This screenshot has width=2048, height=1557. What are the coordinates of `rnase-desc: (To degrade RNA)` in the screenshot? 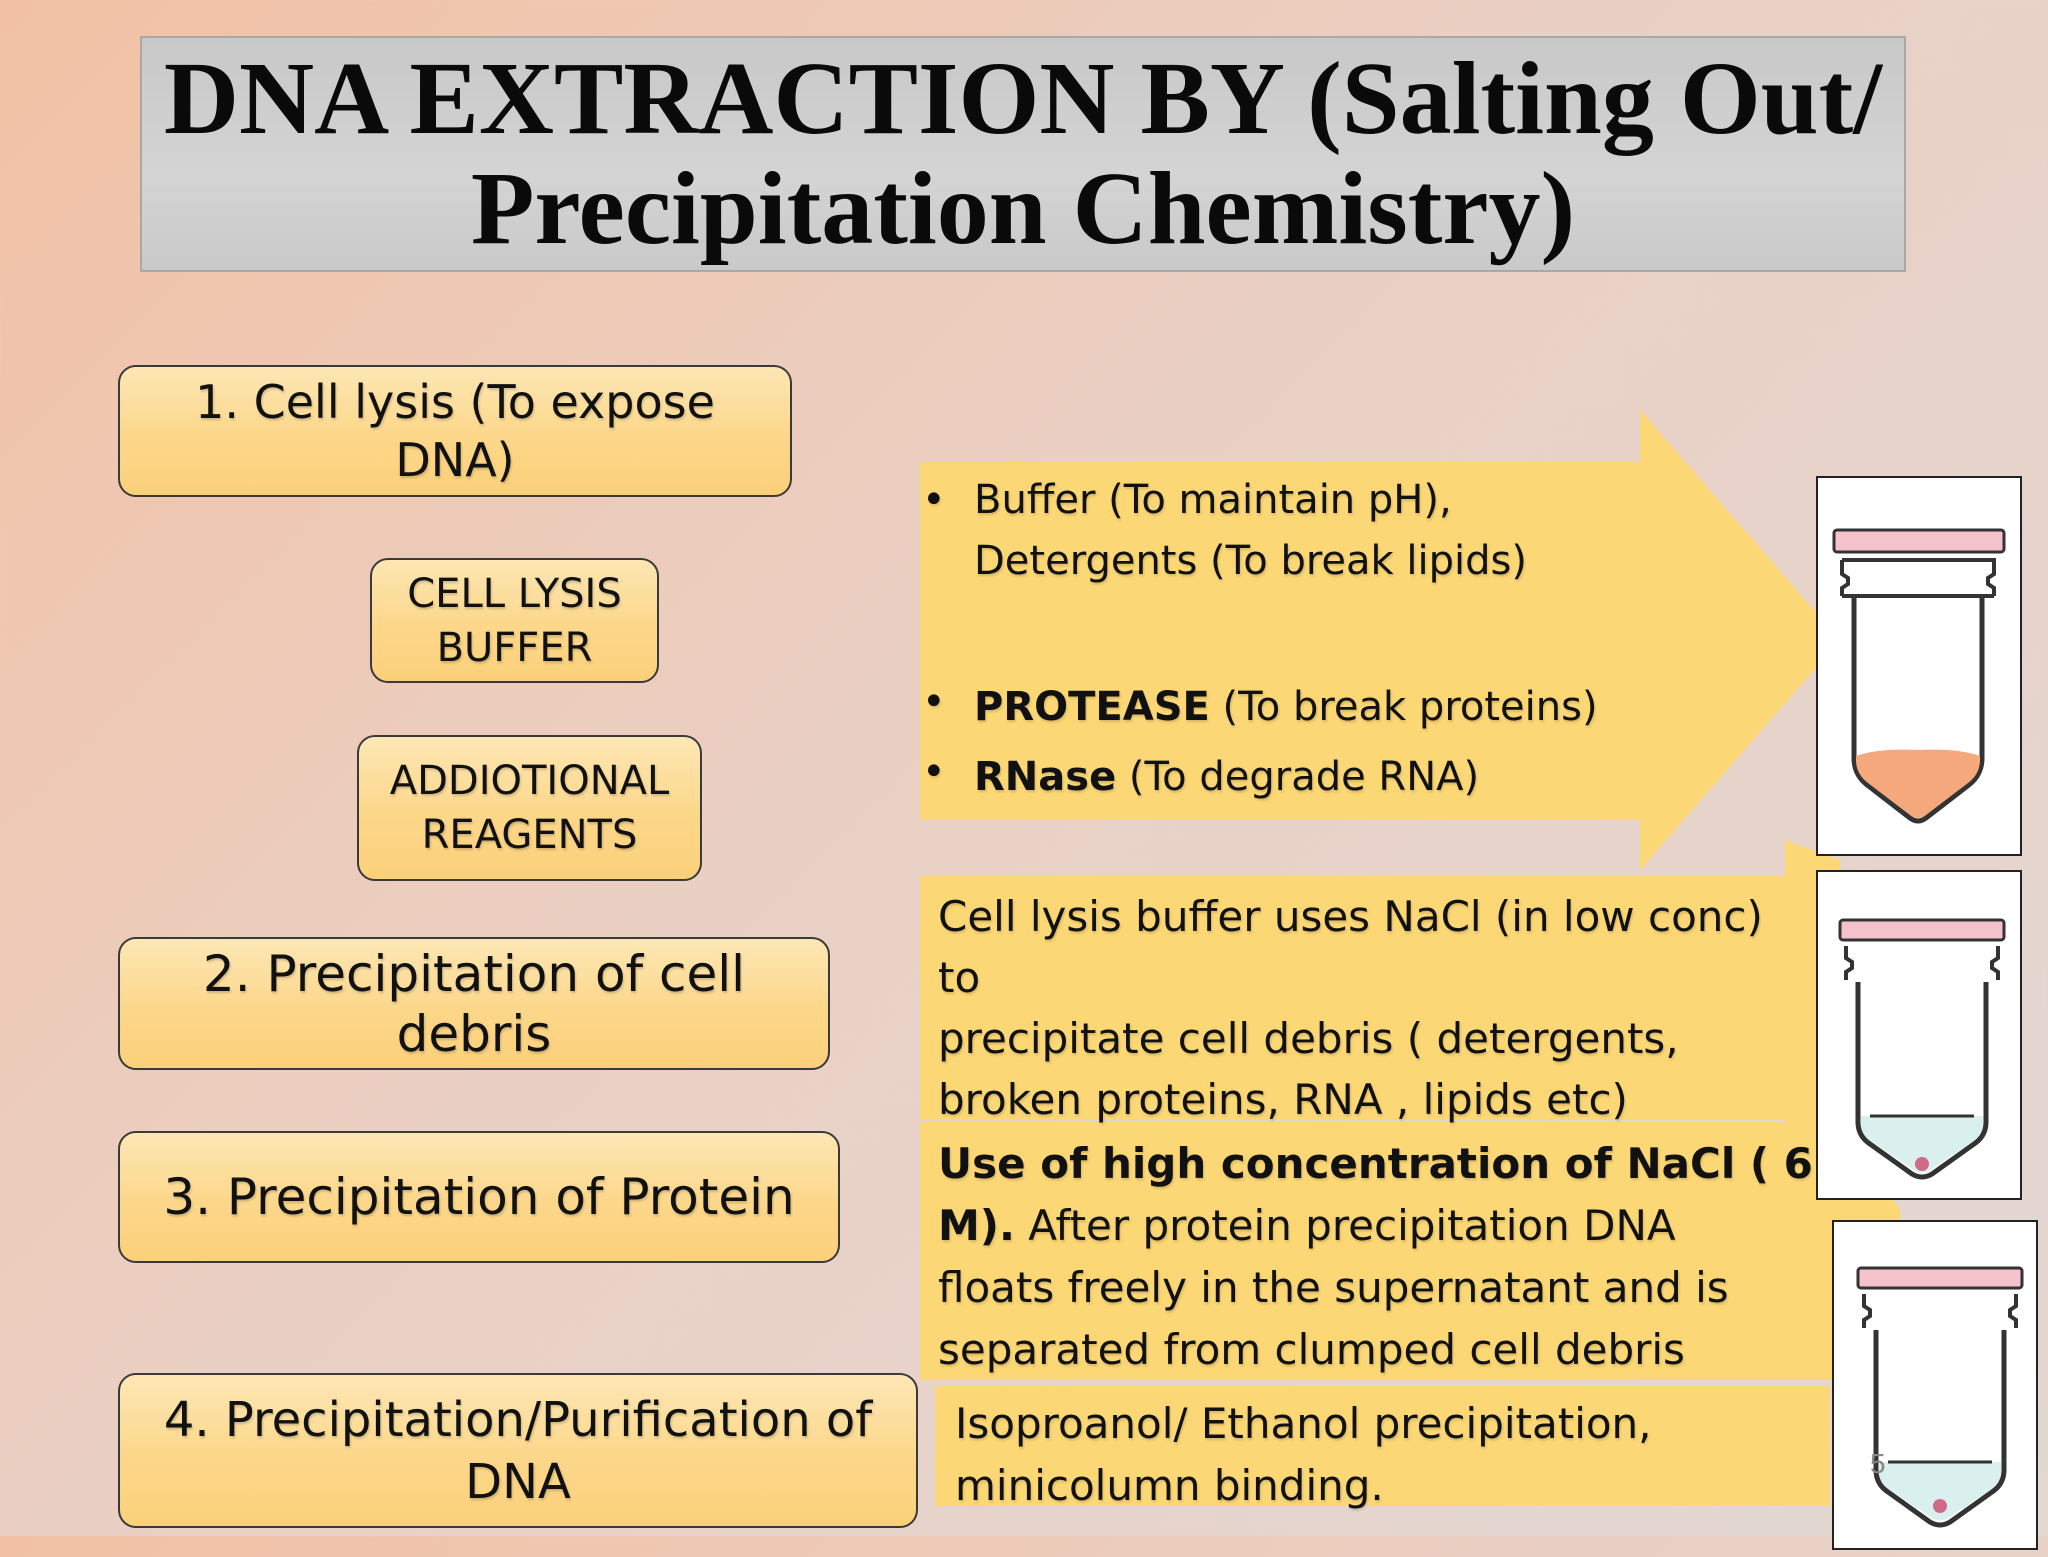 It's located at (1298, 777).